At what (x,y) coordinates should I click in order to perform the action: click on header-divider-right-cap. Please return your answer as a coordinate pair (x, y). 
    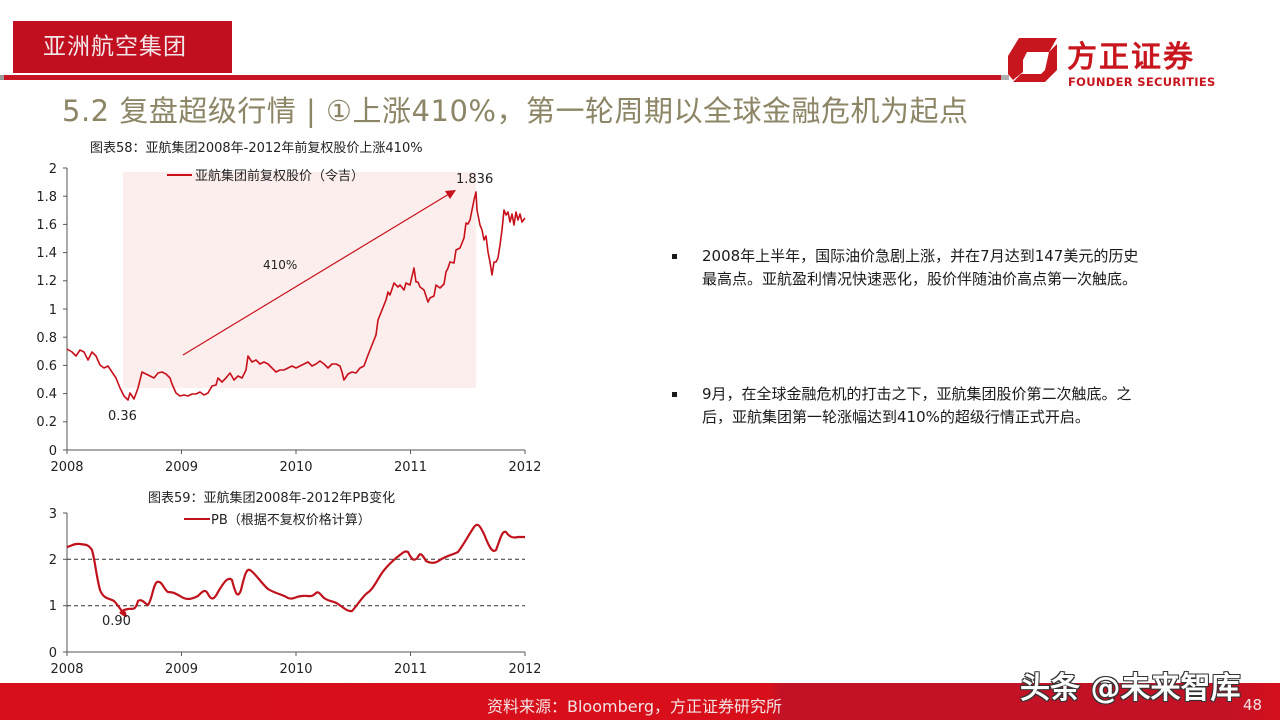
    Looking at the image, I should click on (1005, 77).